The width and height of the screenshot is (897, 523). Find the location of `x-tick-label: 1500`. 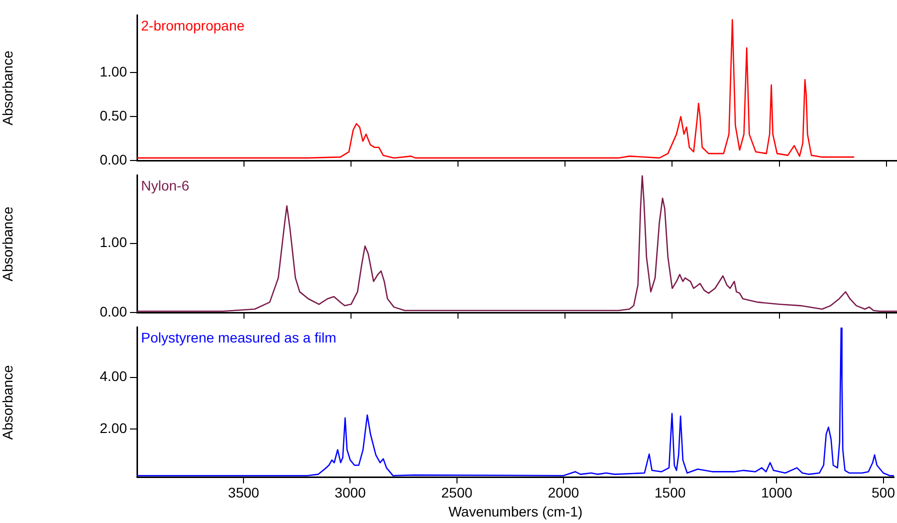

x-tick-label: 1500 is located at coordinates (670, 492).